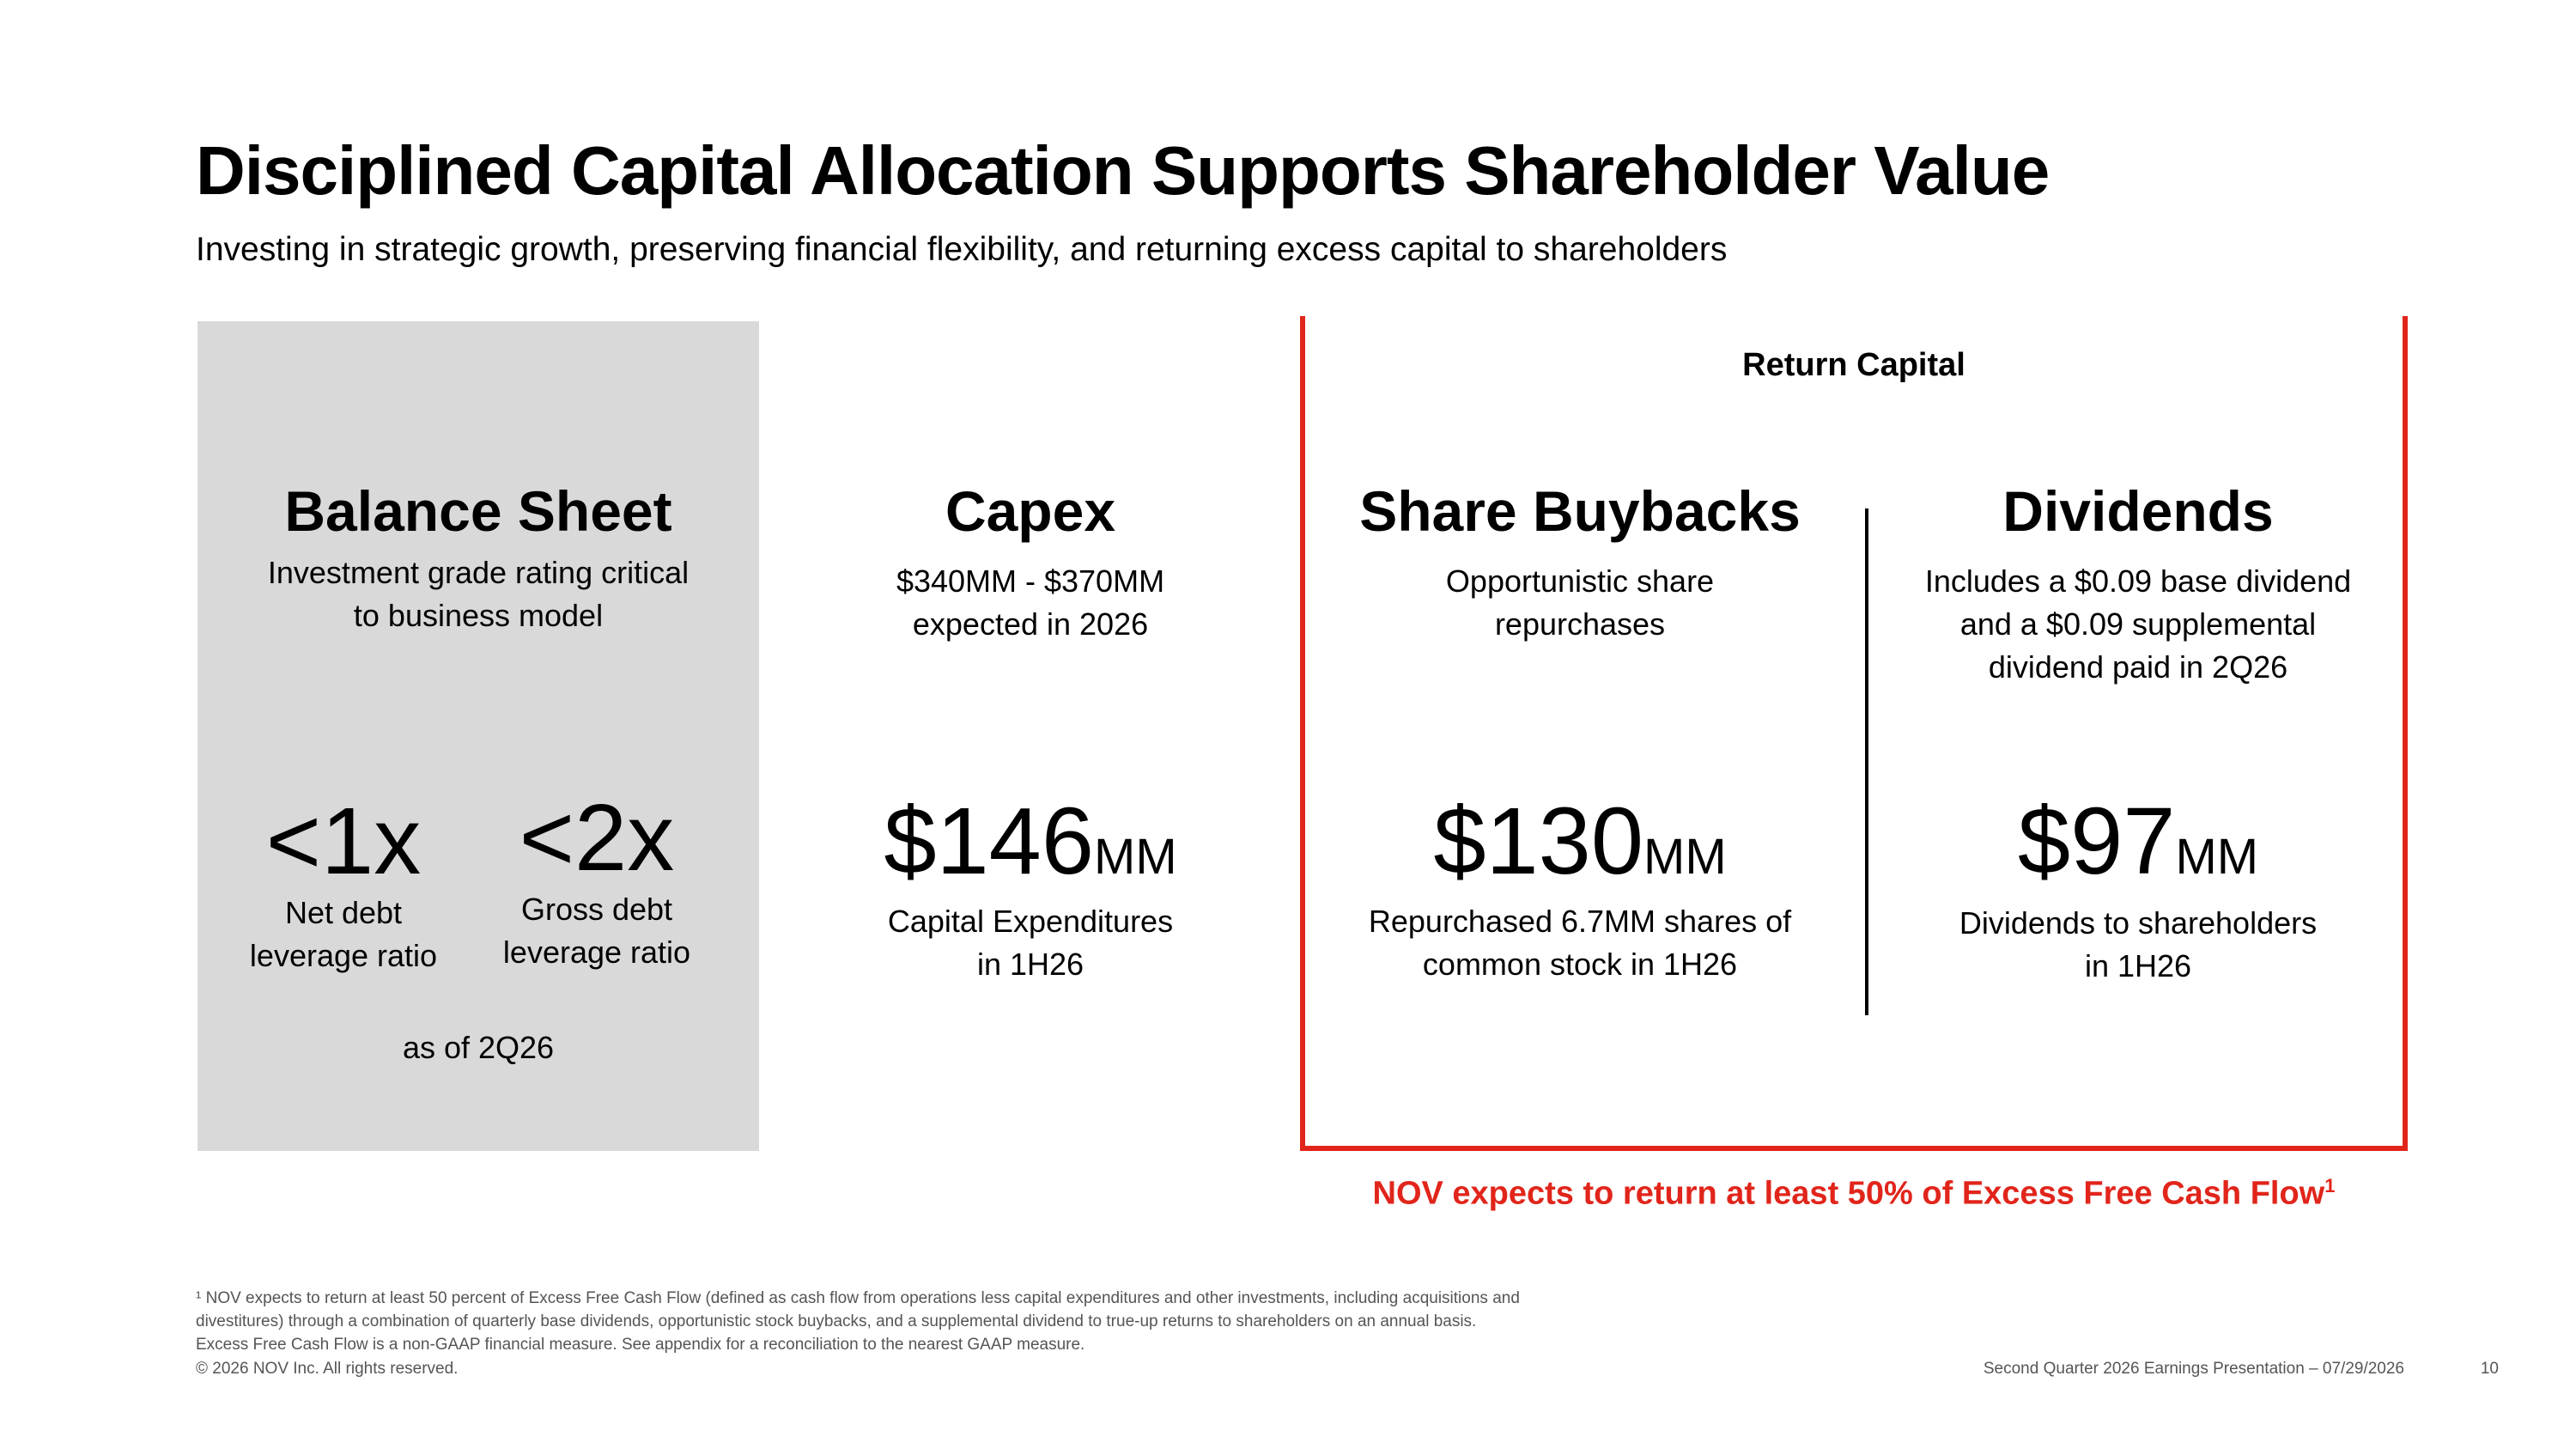  Describe the element at coordinates (1853, 365) in the screenshot. I see `return-capital-label: Return Capital` at that location.